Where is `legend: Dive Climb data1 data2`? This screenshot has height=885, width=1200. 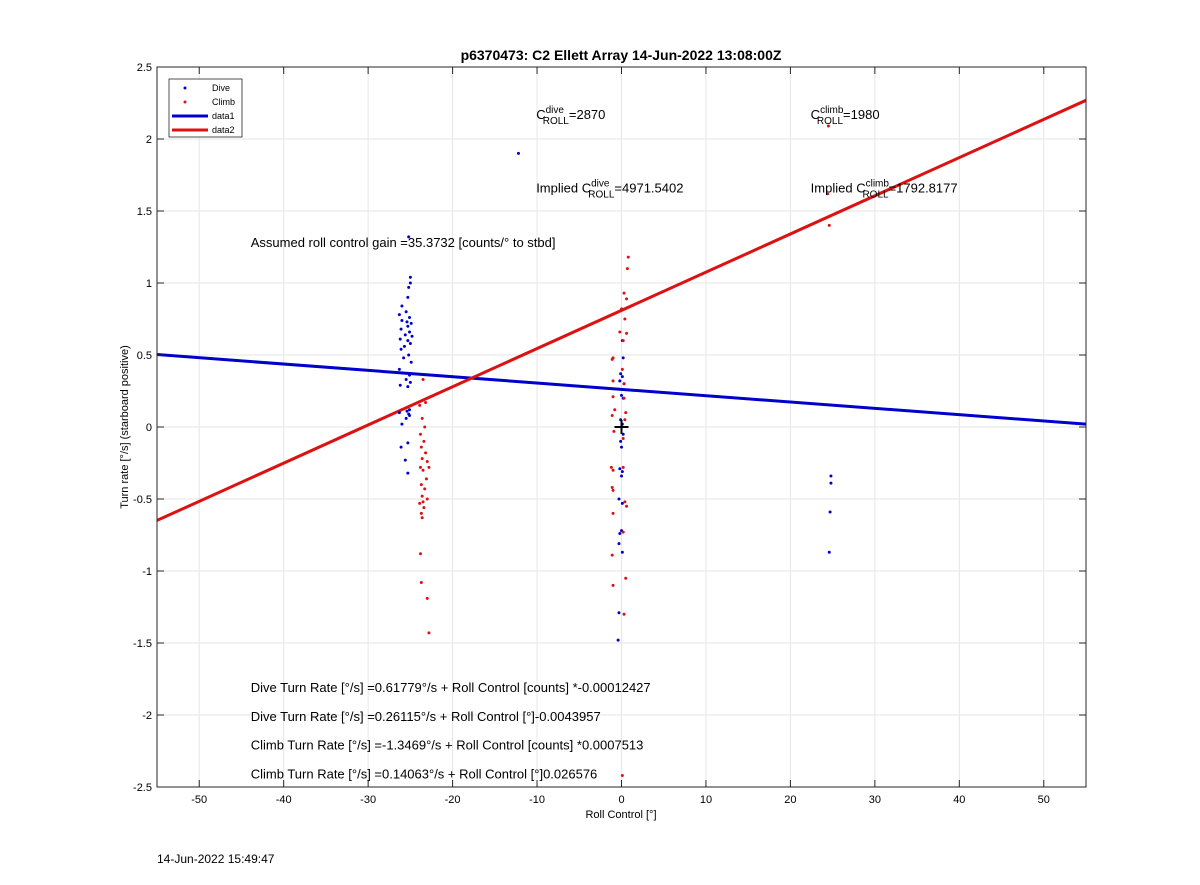 legend: Dive Climb data1 data2 is located at coordinates (205, 108).